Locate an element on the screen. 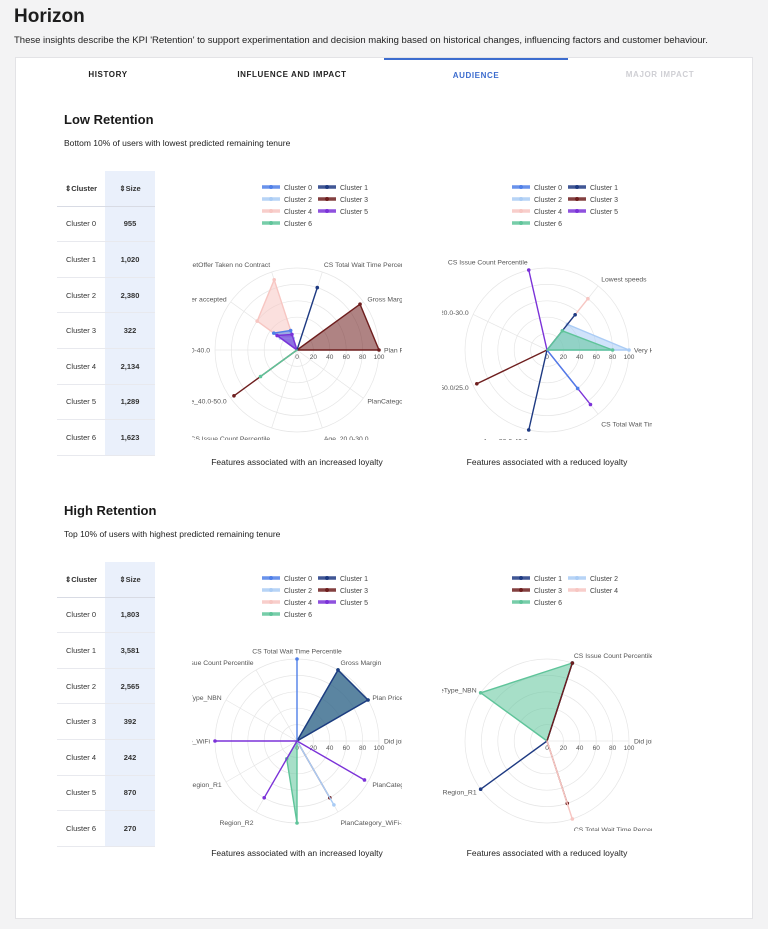 This screenshot has height=929, width=768. legend-label: Cluster 0 is located at coordinates (298, 188).